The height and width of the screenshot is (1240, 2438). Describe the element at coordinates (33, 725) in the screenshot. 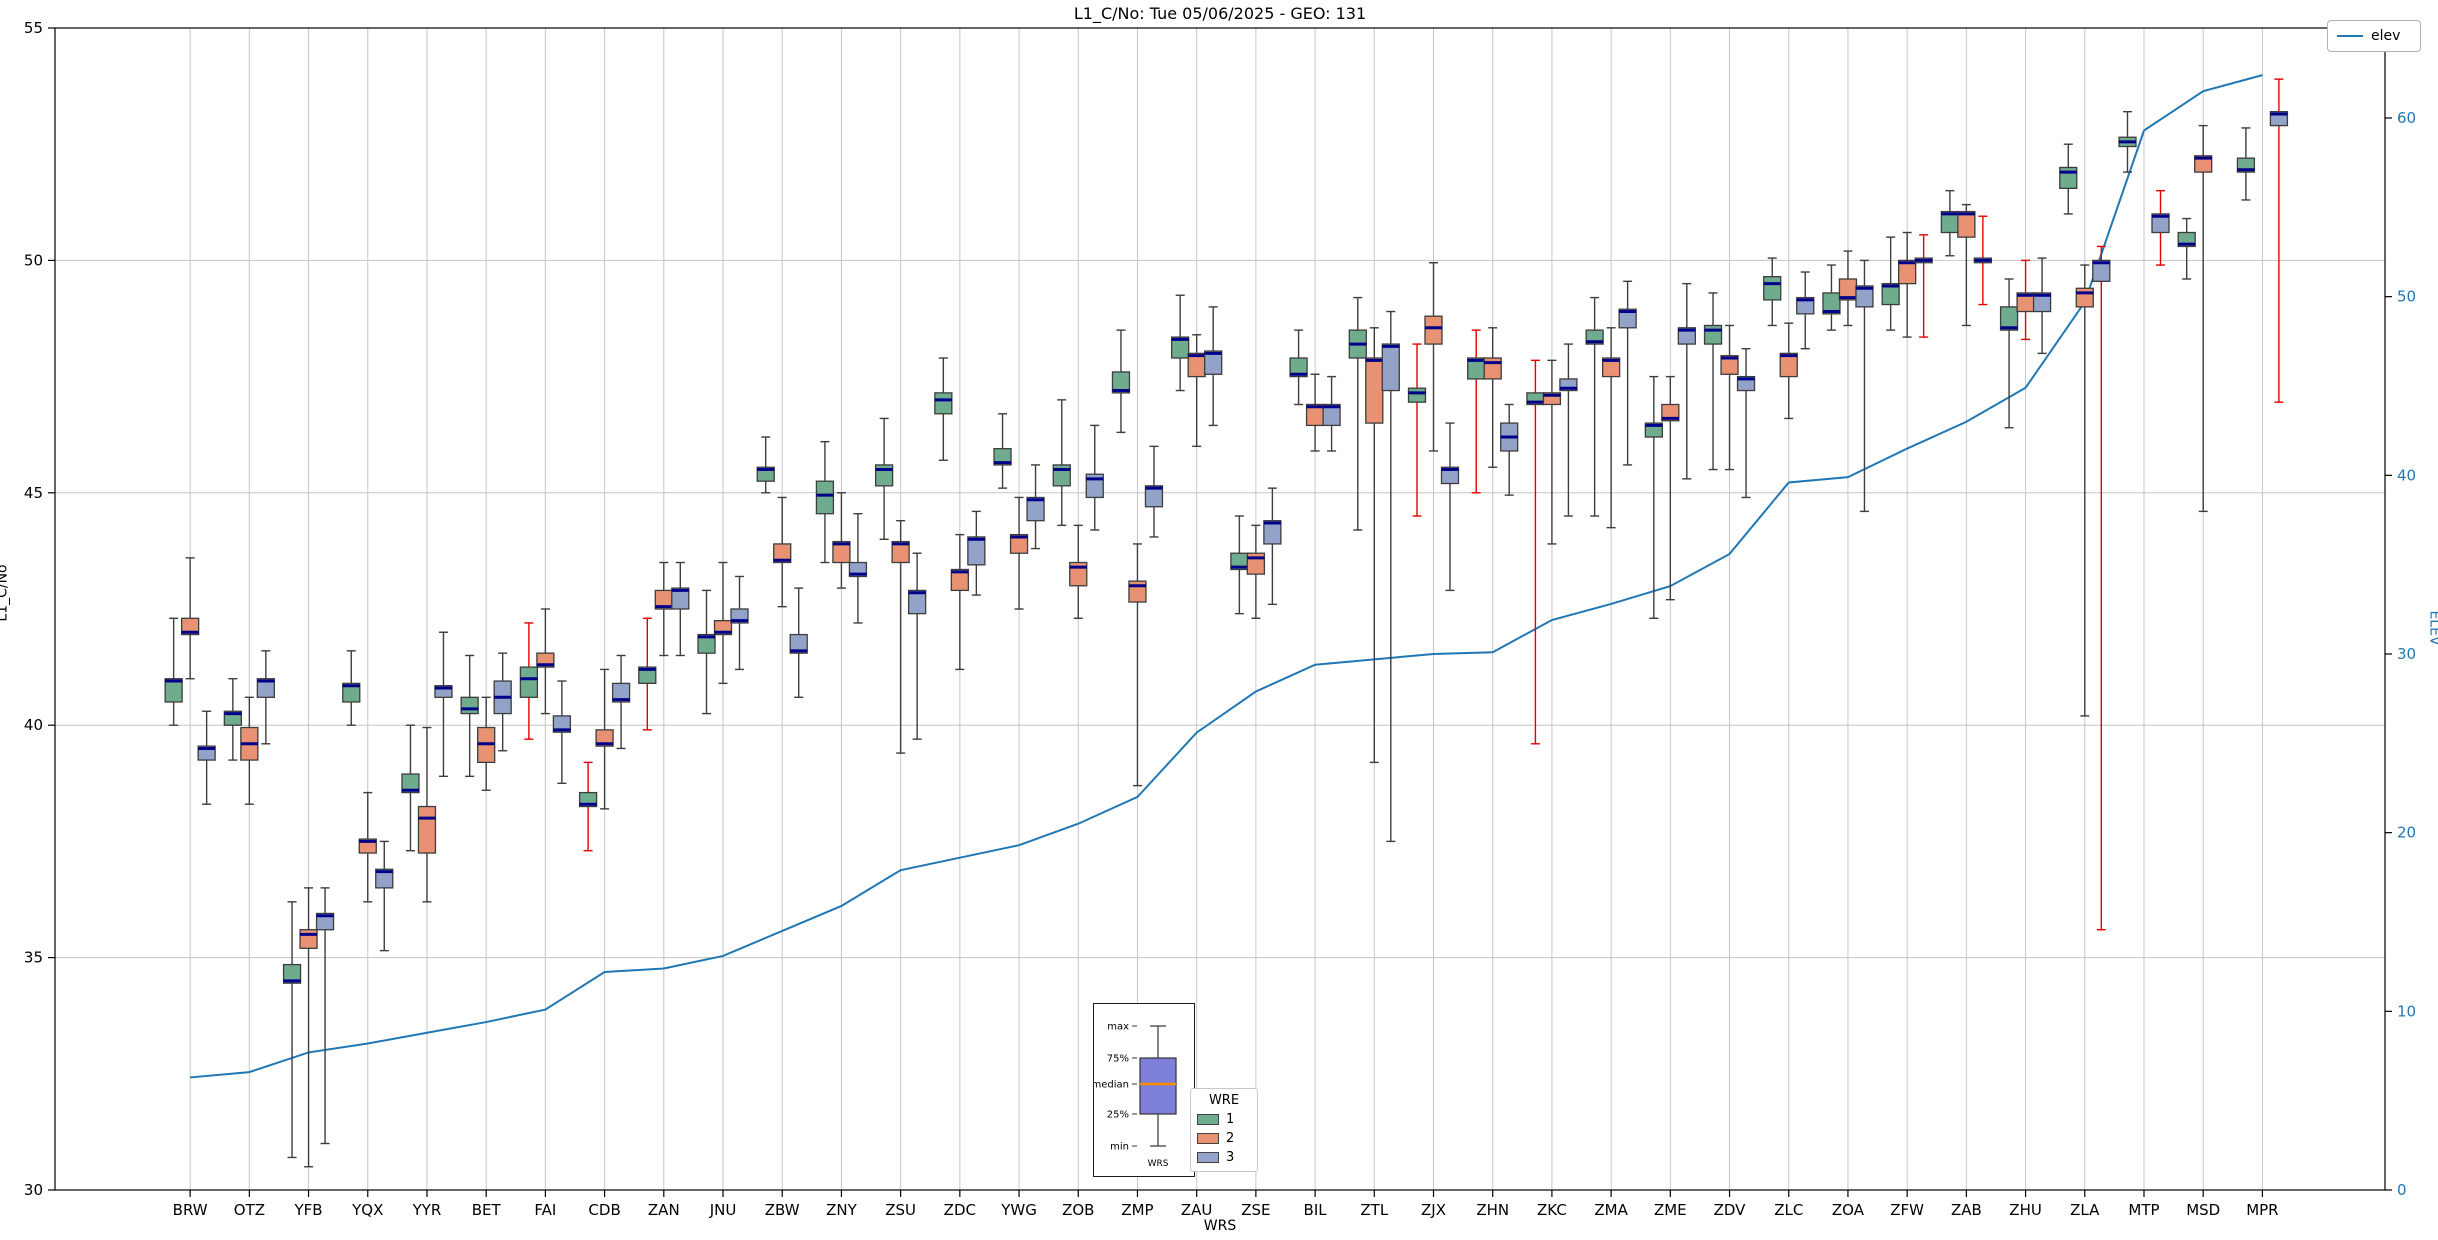

I see `svg-text: 40` at that location.